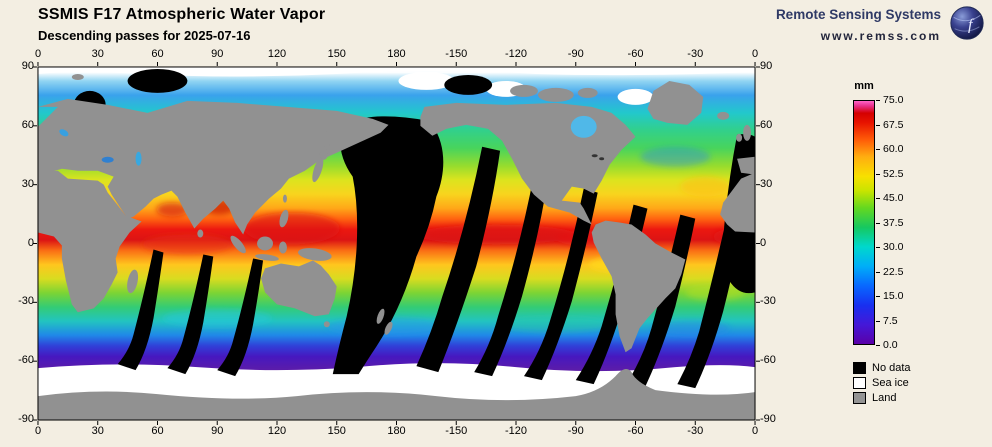 The width and height of the screenshot is (992, 447). What do you see at coordinates (858, 23) in the screenshot?
I see `branding-text: Remote Sensing Systems www.remss.com` at bounding box center [858, 23].